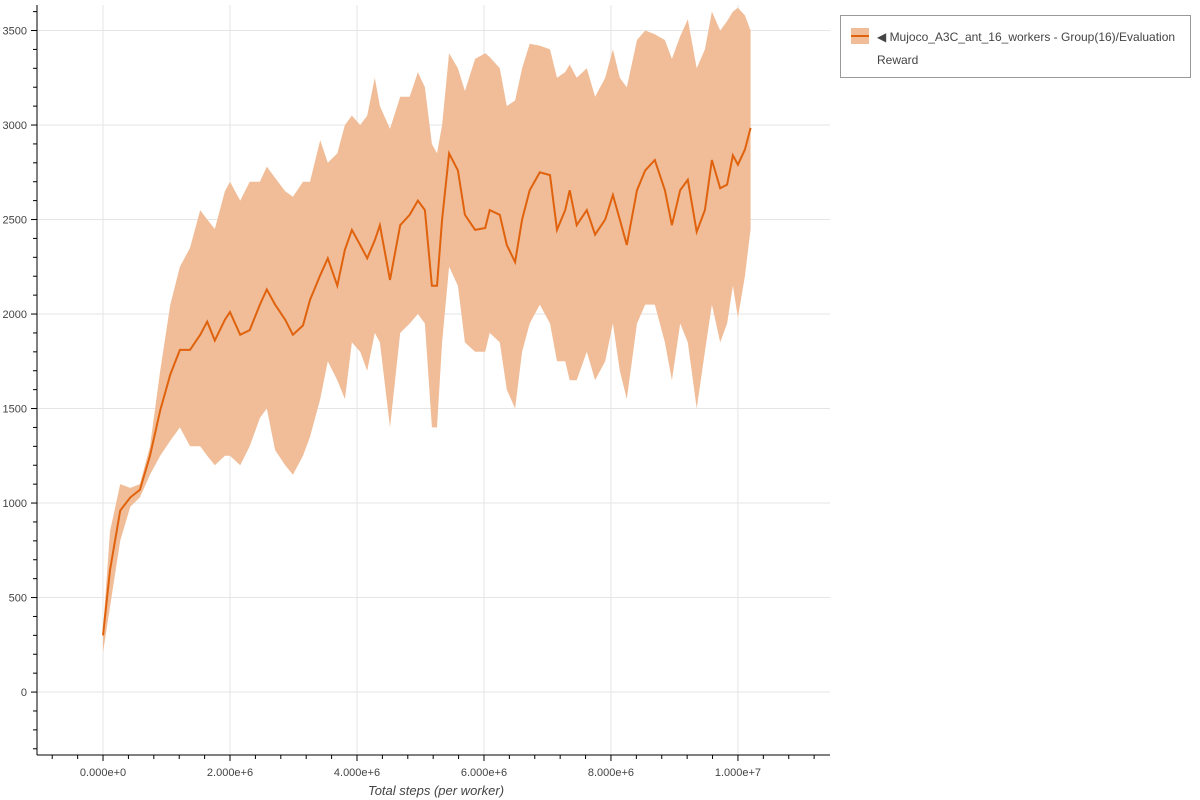 This screenshot has width=1200, height=800. I want to click on y-tick-label: 500, so click(18, 599).